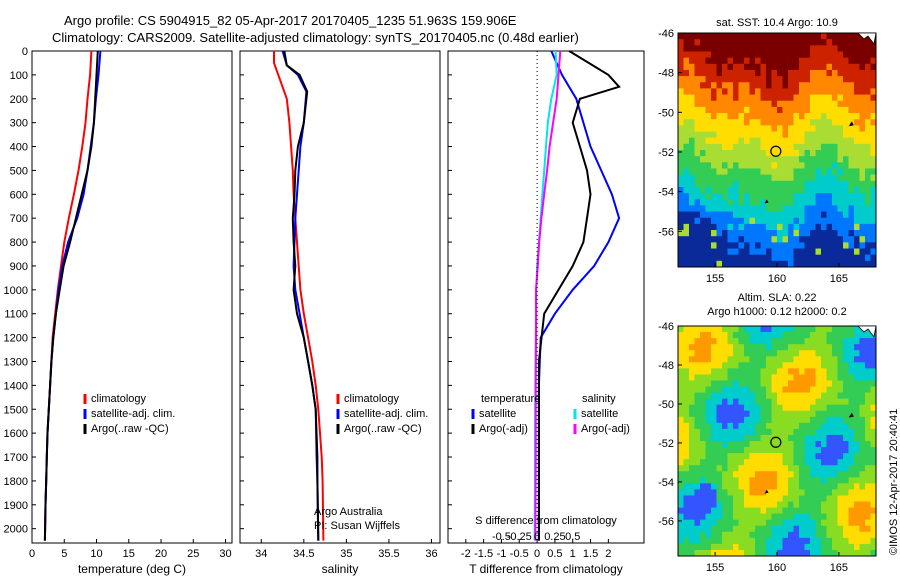  What do you see at coordinates (777, 441) in the screenshot?
I see `map-sla-map` at bounding box center [777, 441].